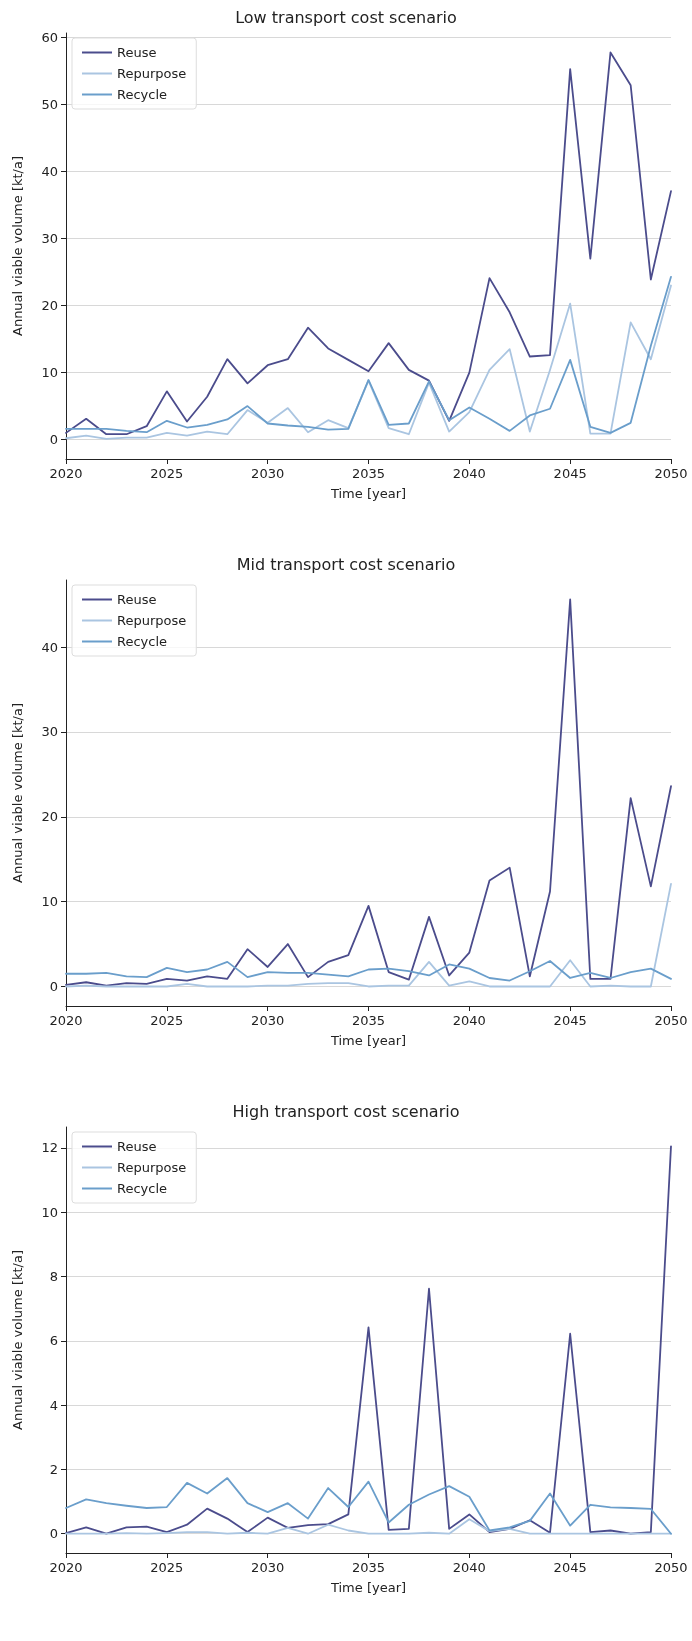 The height and width of the screenshot is (1641, 692). I want to click on chart-title: Low transport cost scenario, so click(346, 17).